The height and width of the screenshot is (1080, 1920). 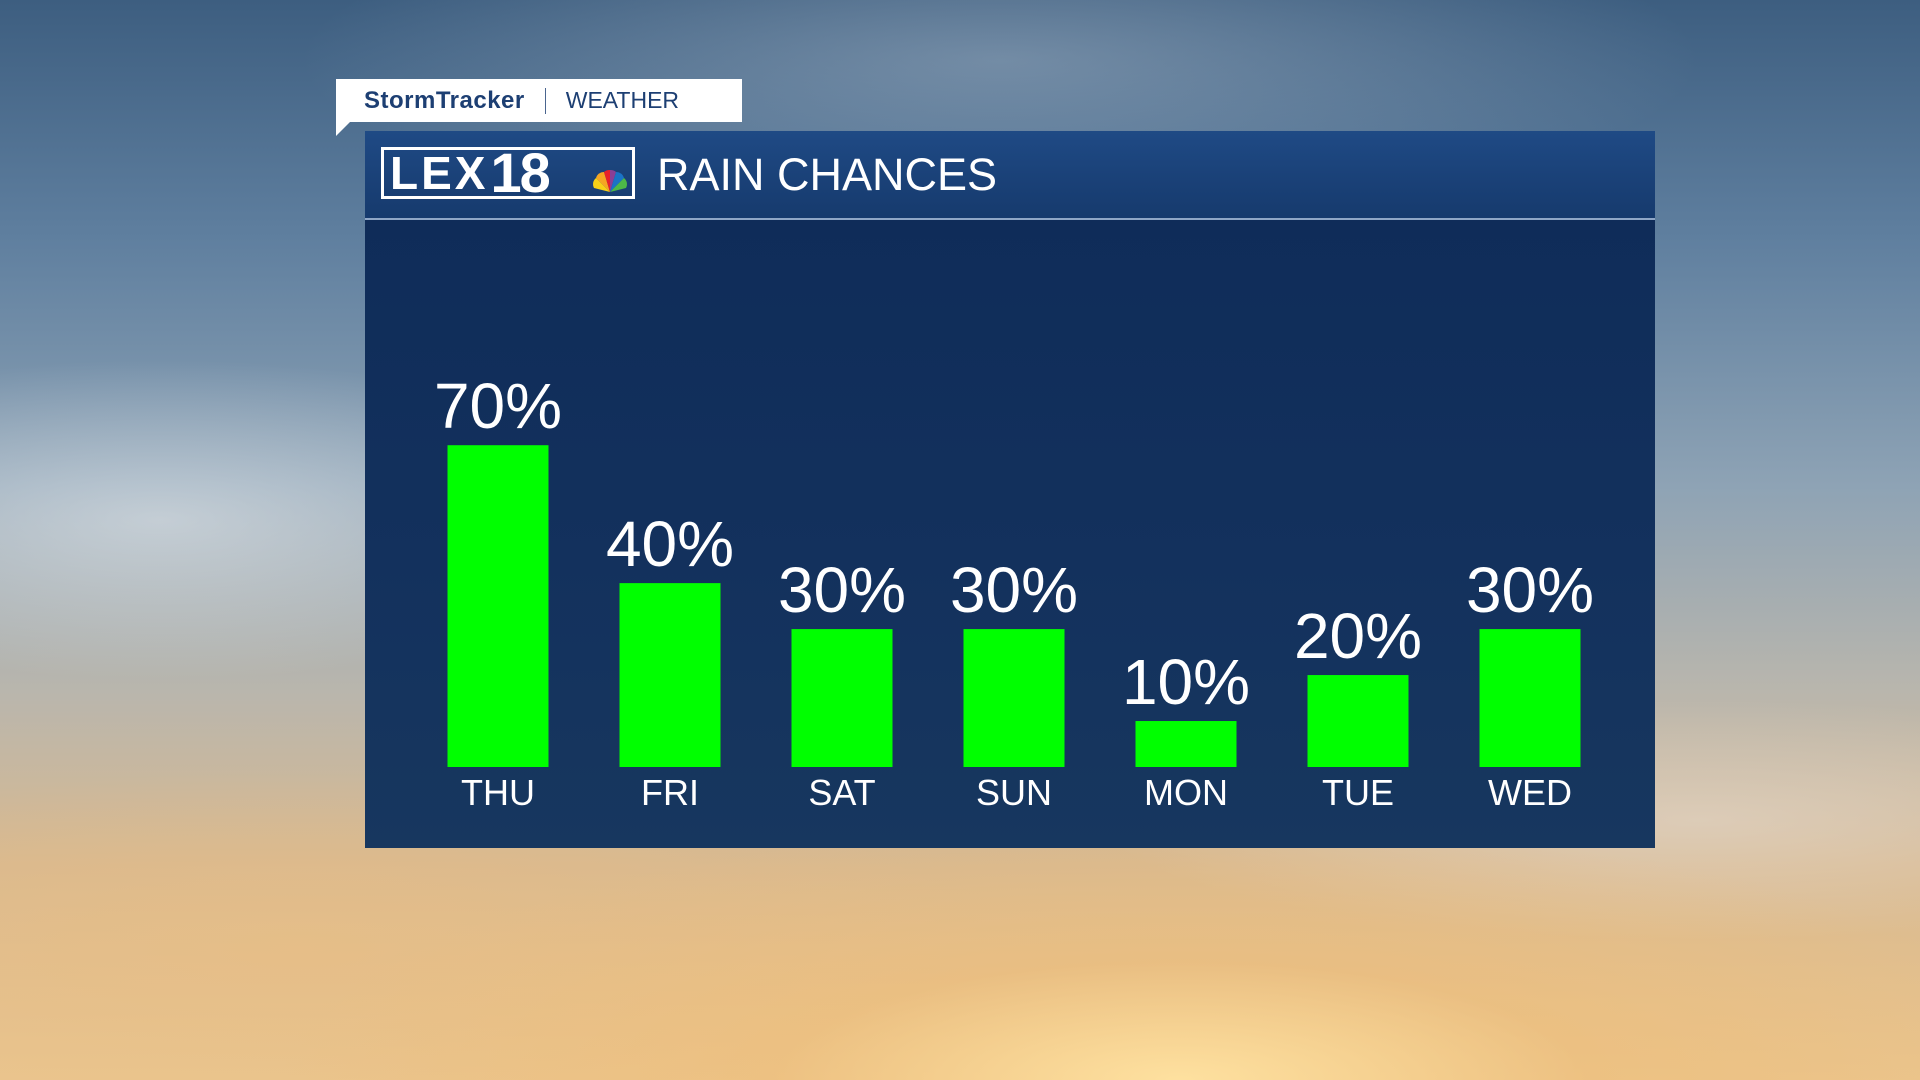 What do you see at coordinates (1186, 682) in the screenshot?
I see `value-label-mon: 10%` at bounding box center [1186, 682].